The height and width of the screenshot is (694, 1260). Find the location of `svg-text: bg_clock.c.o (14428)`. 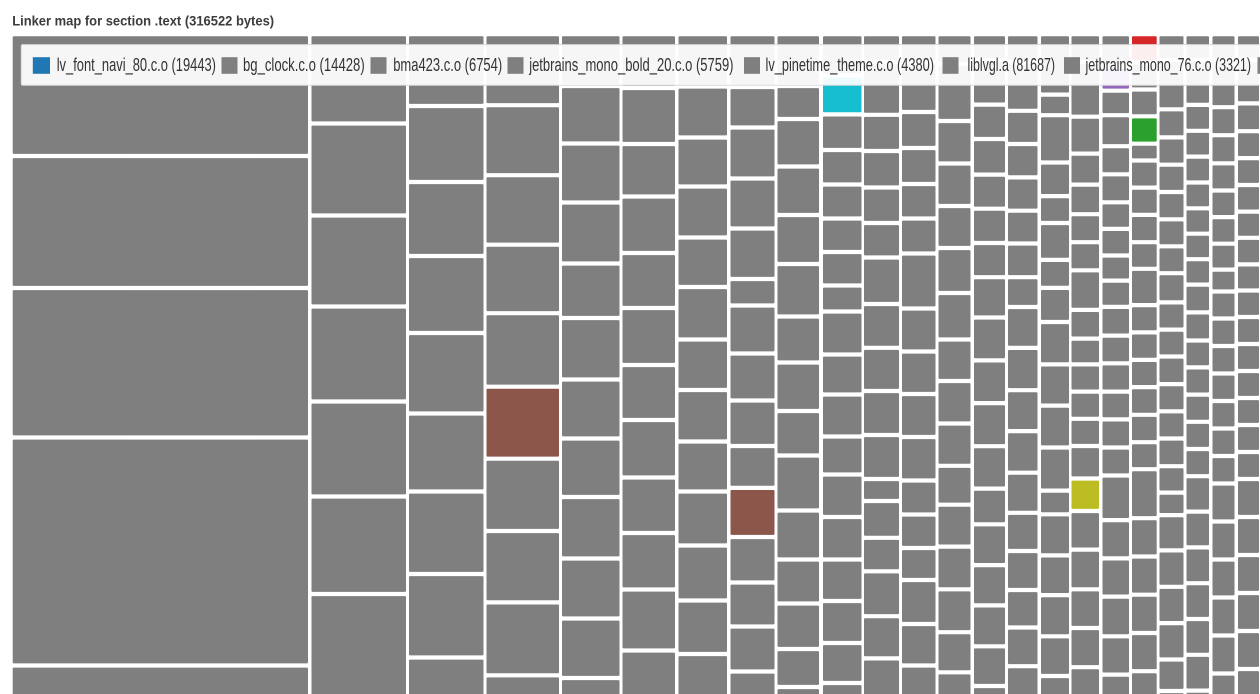

svg-text: bg_clock.c.o (14428) is located at coordinates (304, 65).